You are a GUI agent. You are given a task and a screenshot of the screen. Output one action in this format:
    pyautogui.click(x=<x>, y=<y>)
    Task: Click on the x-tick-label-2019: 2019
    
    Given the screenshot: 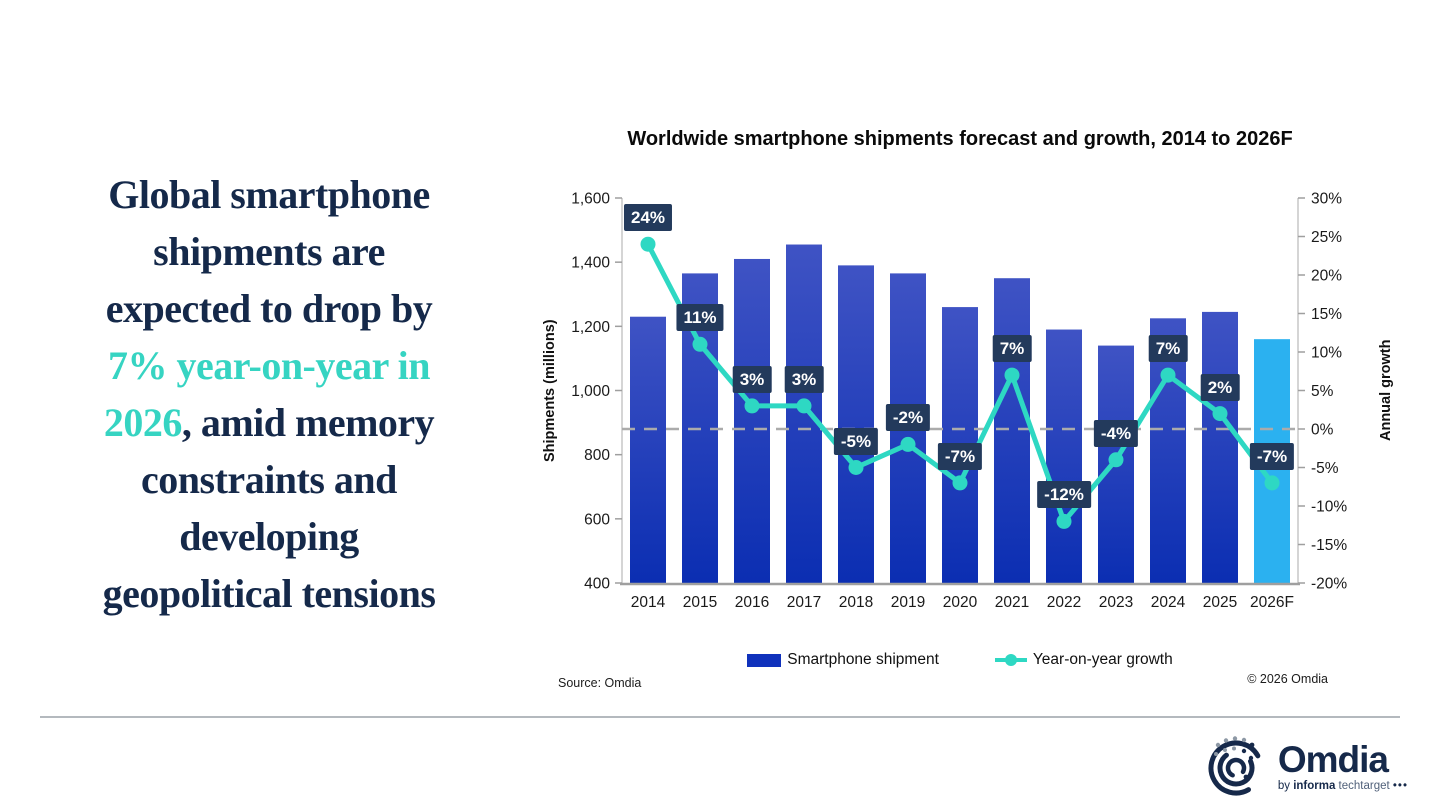 What is the action you would take?
    pyautogui.click(x=908, y=602)
    